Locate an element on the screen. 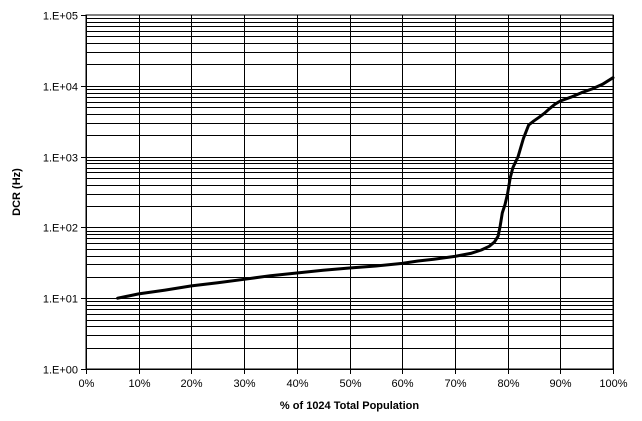 The height and width of the screenshot is (421, 642). x-tick-label: 0% is located at coordinates (87, 384).